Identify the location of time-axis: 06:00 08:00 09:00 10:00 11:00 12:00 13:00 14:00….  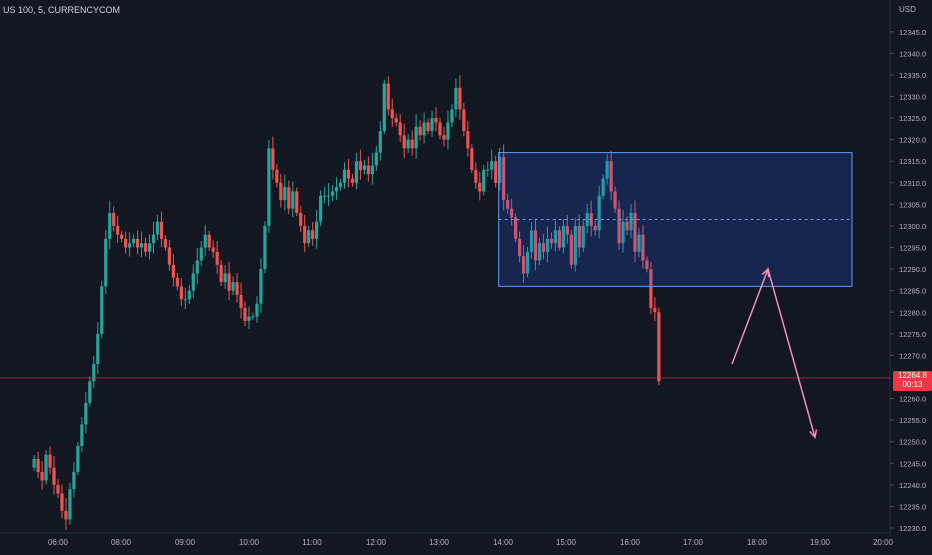
(471, 542).